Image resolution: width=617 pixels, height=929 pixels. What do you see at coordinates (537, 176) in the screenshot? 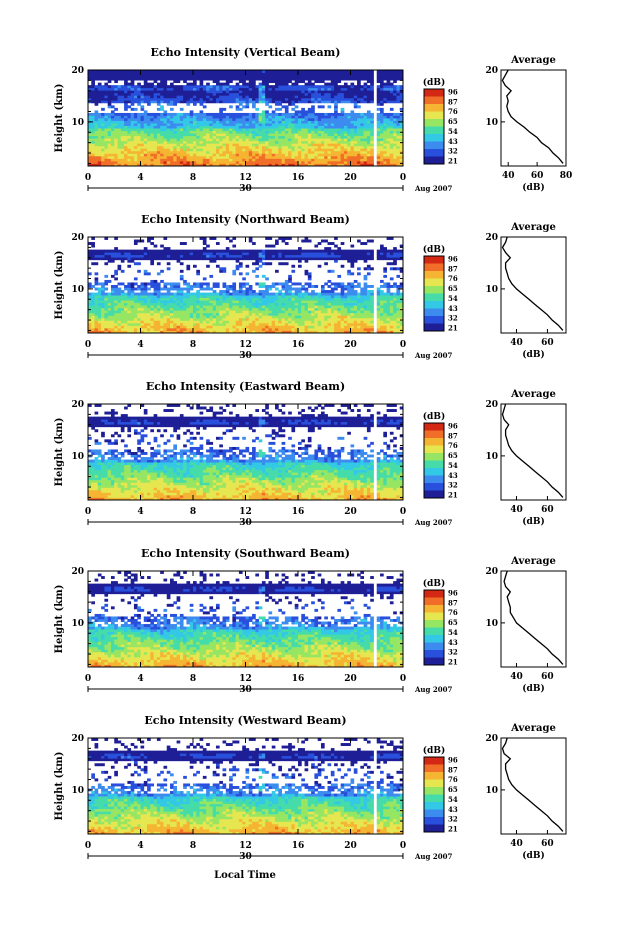
I see `profile-x-tick-label: 60` at bounding box center [537, 176].